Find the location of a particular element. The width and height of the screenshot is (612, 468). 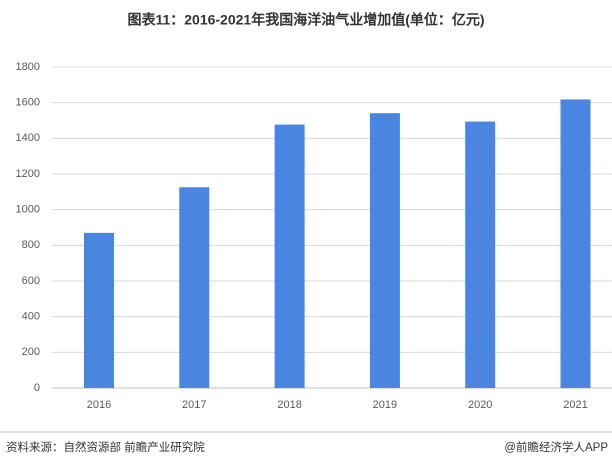

y-tick-label: 0 is located at coordinates (37, 388).